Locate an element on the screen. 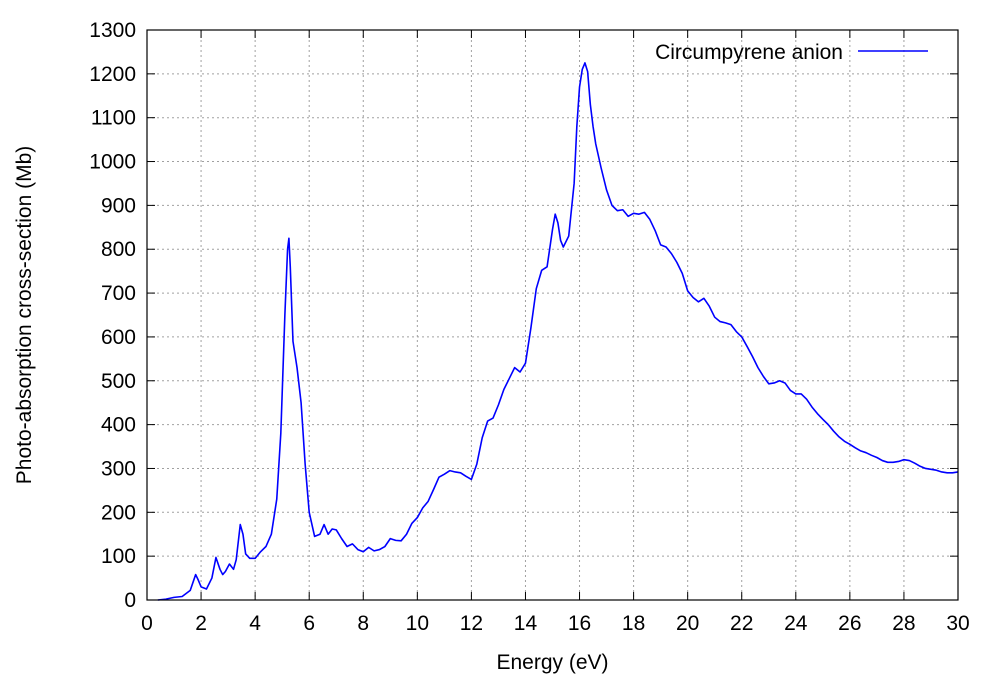 This screenshot has width=1000, height=700. y-tick-label: 700 is located at coordinates (118, 293).